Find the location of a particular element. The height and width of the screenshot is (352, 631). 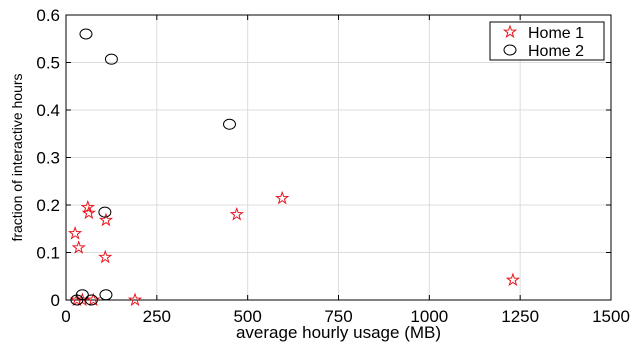

x-axis-label: average hourly usage (MB) is located at coordinates (338, 332).